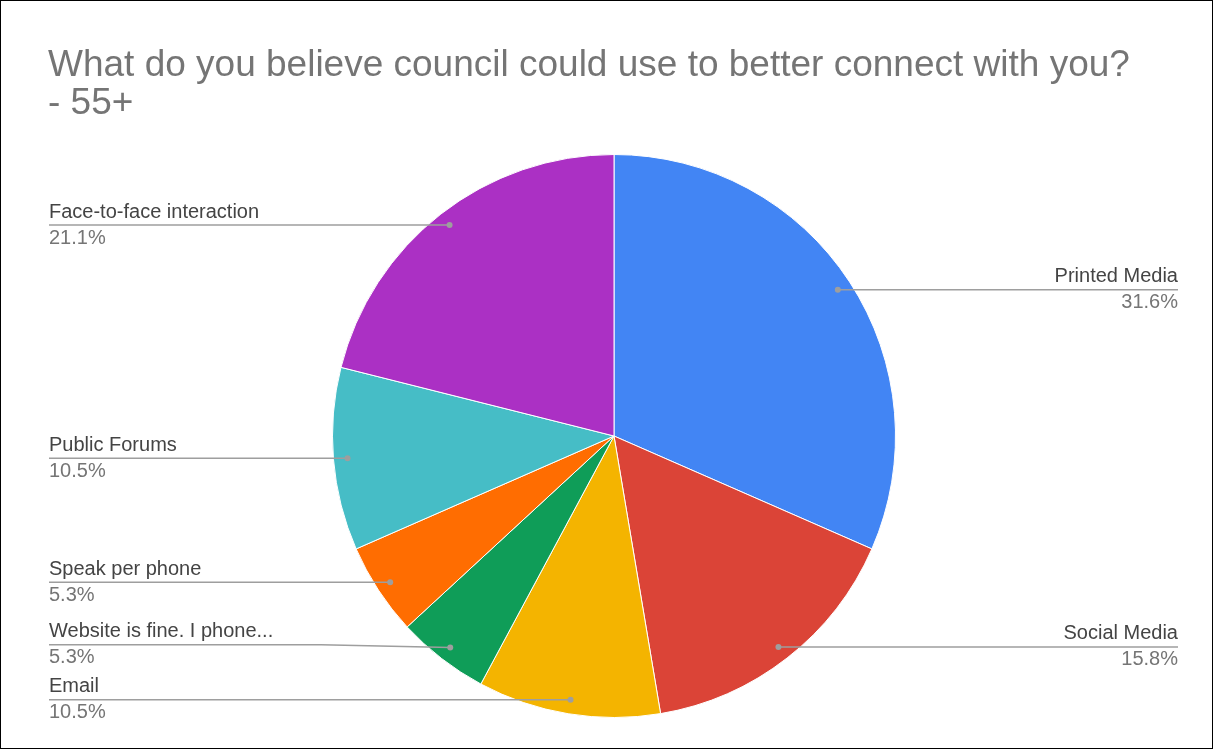  What do you see at coordinates (113, 443) in the screenshot?
I see `slice-label: Public Forums` at bounding box center [113, 443].